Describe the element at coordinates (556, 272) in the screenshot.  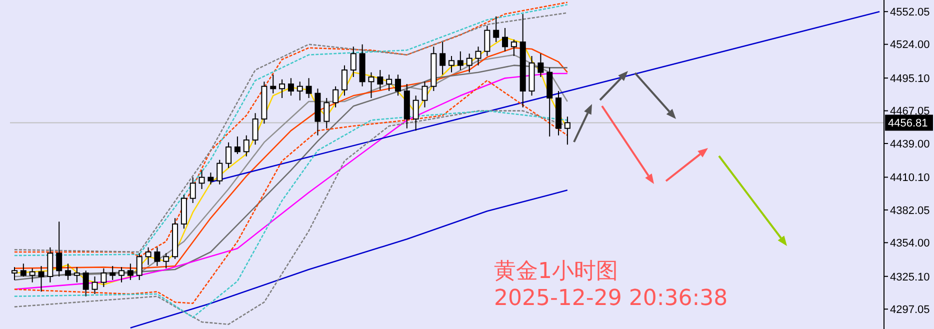
I see `annotation: 黄金1小时图` at that location.